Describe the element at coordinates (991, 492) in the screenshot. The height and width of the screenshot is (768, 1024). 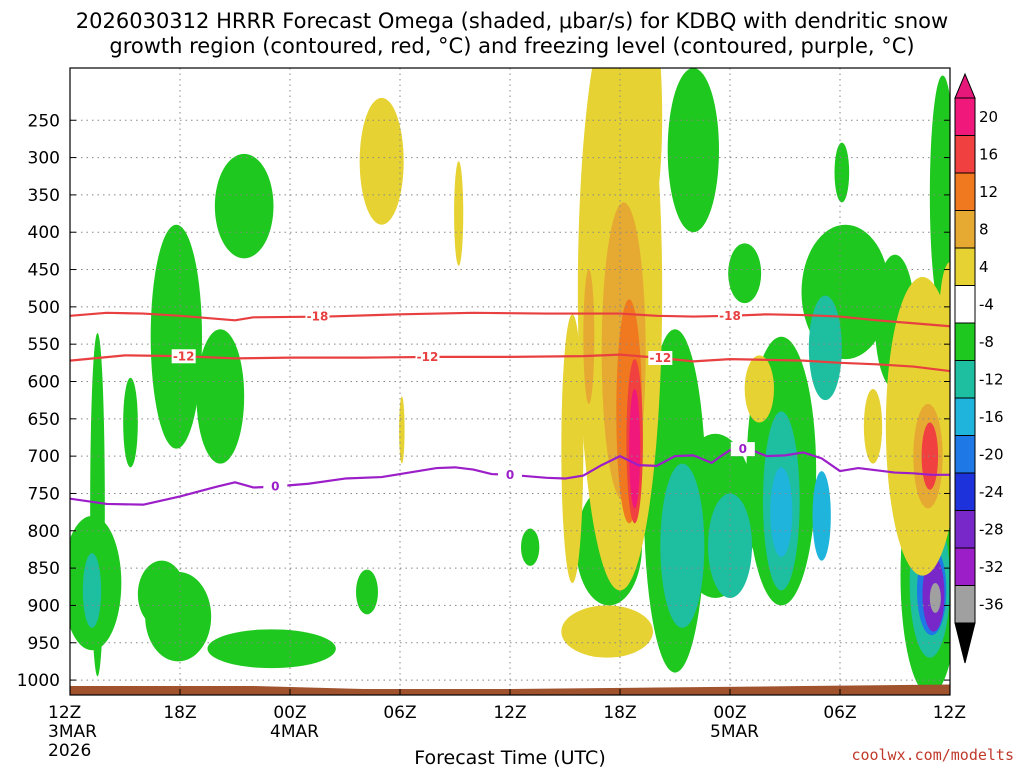
I see `colorbar-label-10: -24` at that location.